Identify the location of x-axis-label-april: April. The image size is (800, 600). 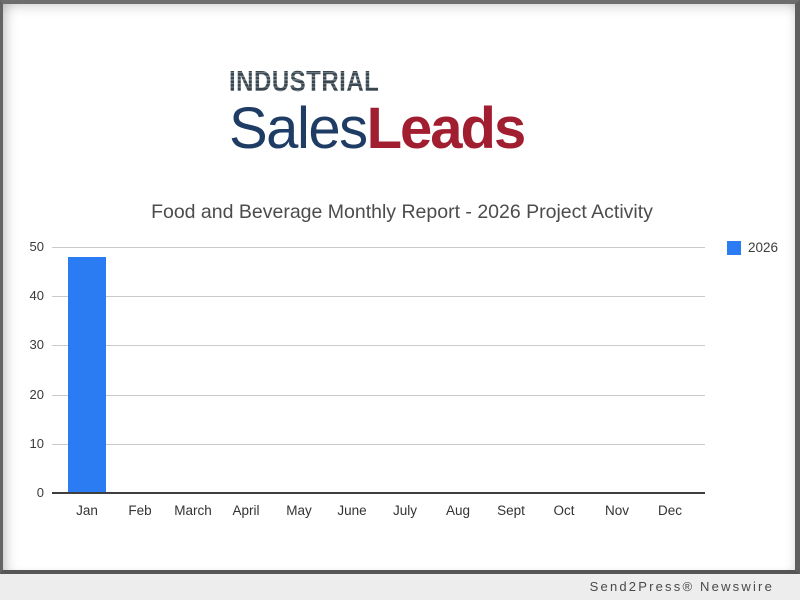
(246, 510).